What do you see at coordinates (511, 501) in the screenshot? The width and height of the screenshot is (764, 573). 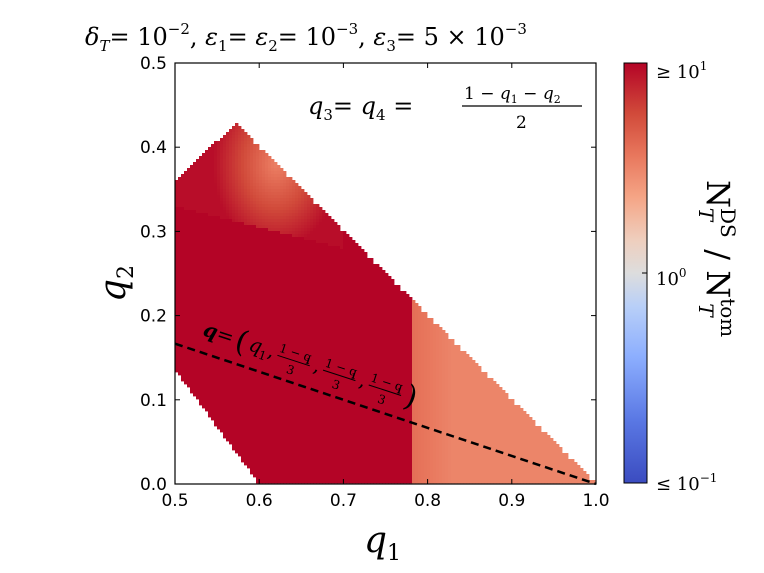 I see `x-tick-label: 0.9` at bounding box center [511, 501].